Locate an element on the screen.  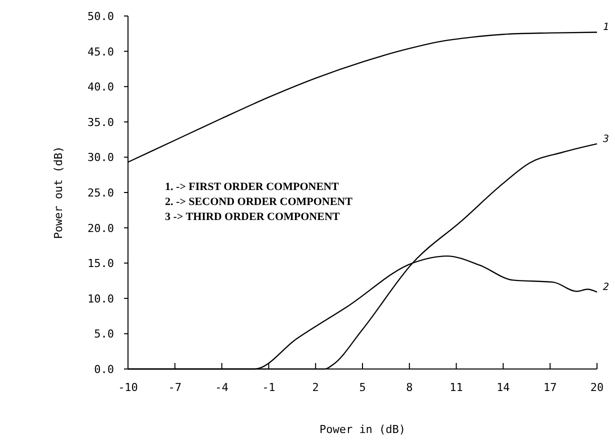
annotation: 1. -> FIRST ORDER COMPONENT is located at coordinates (252, 187).